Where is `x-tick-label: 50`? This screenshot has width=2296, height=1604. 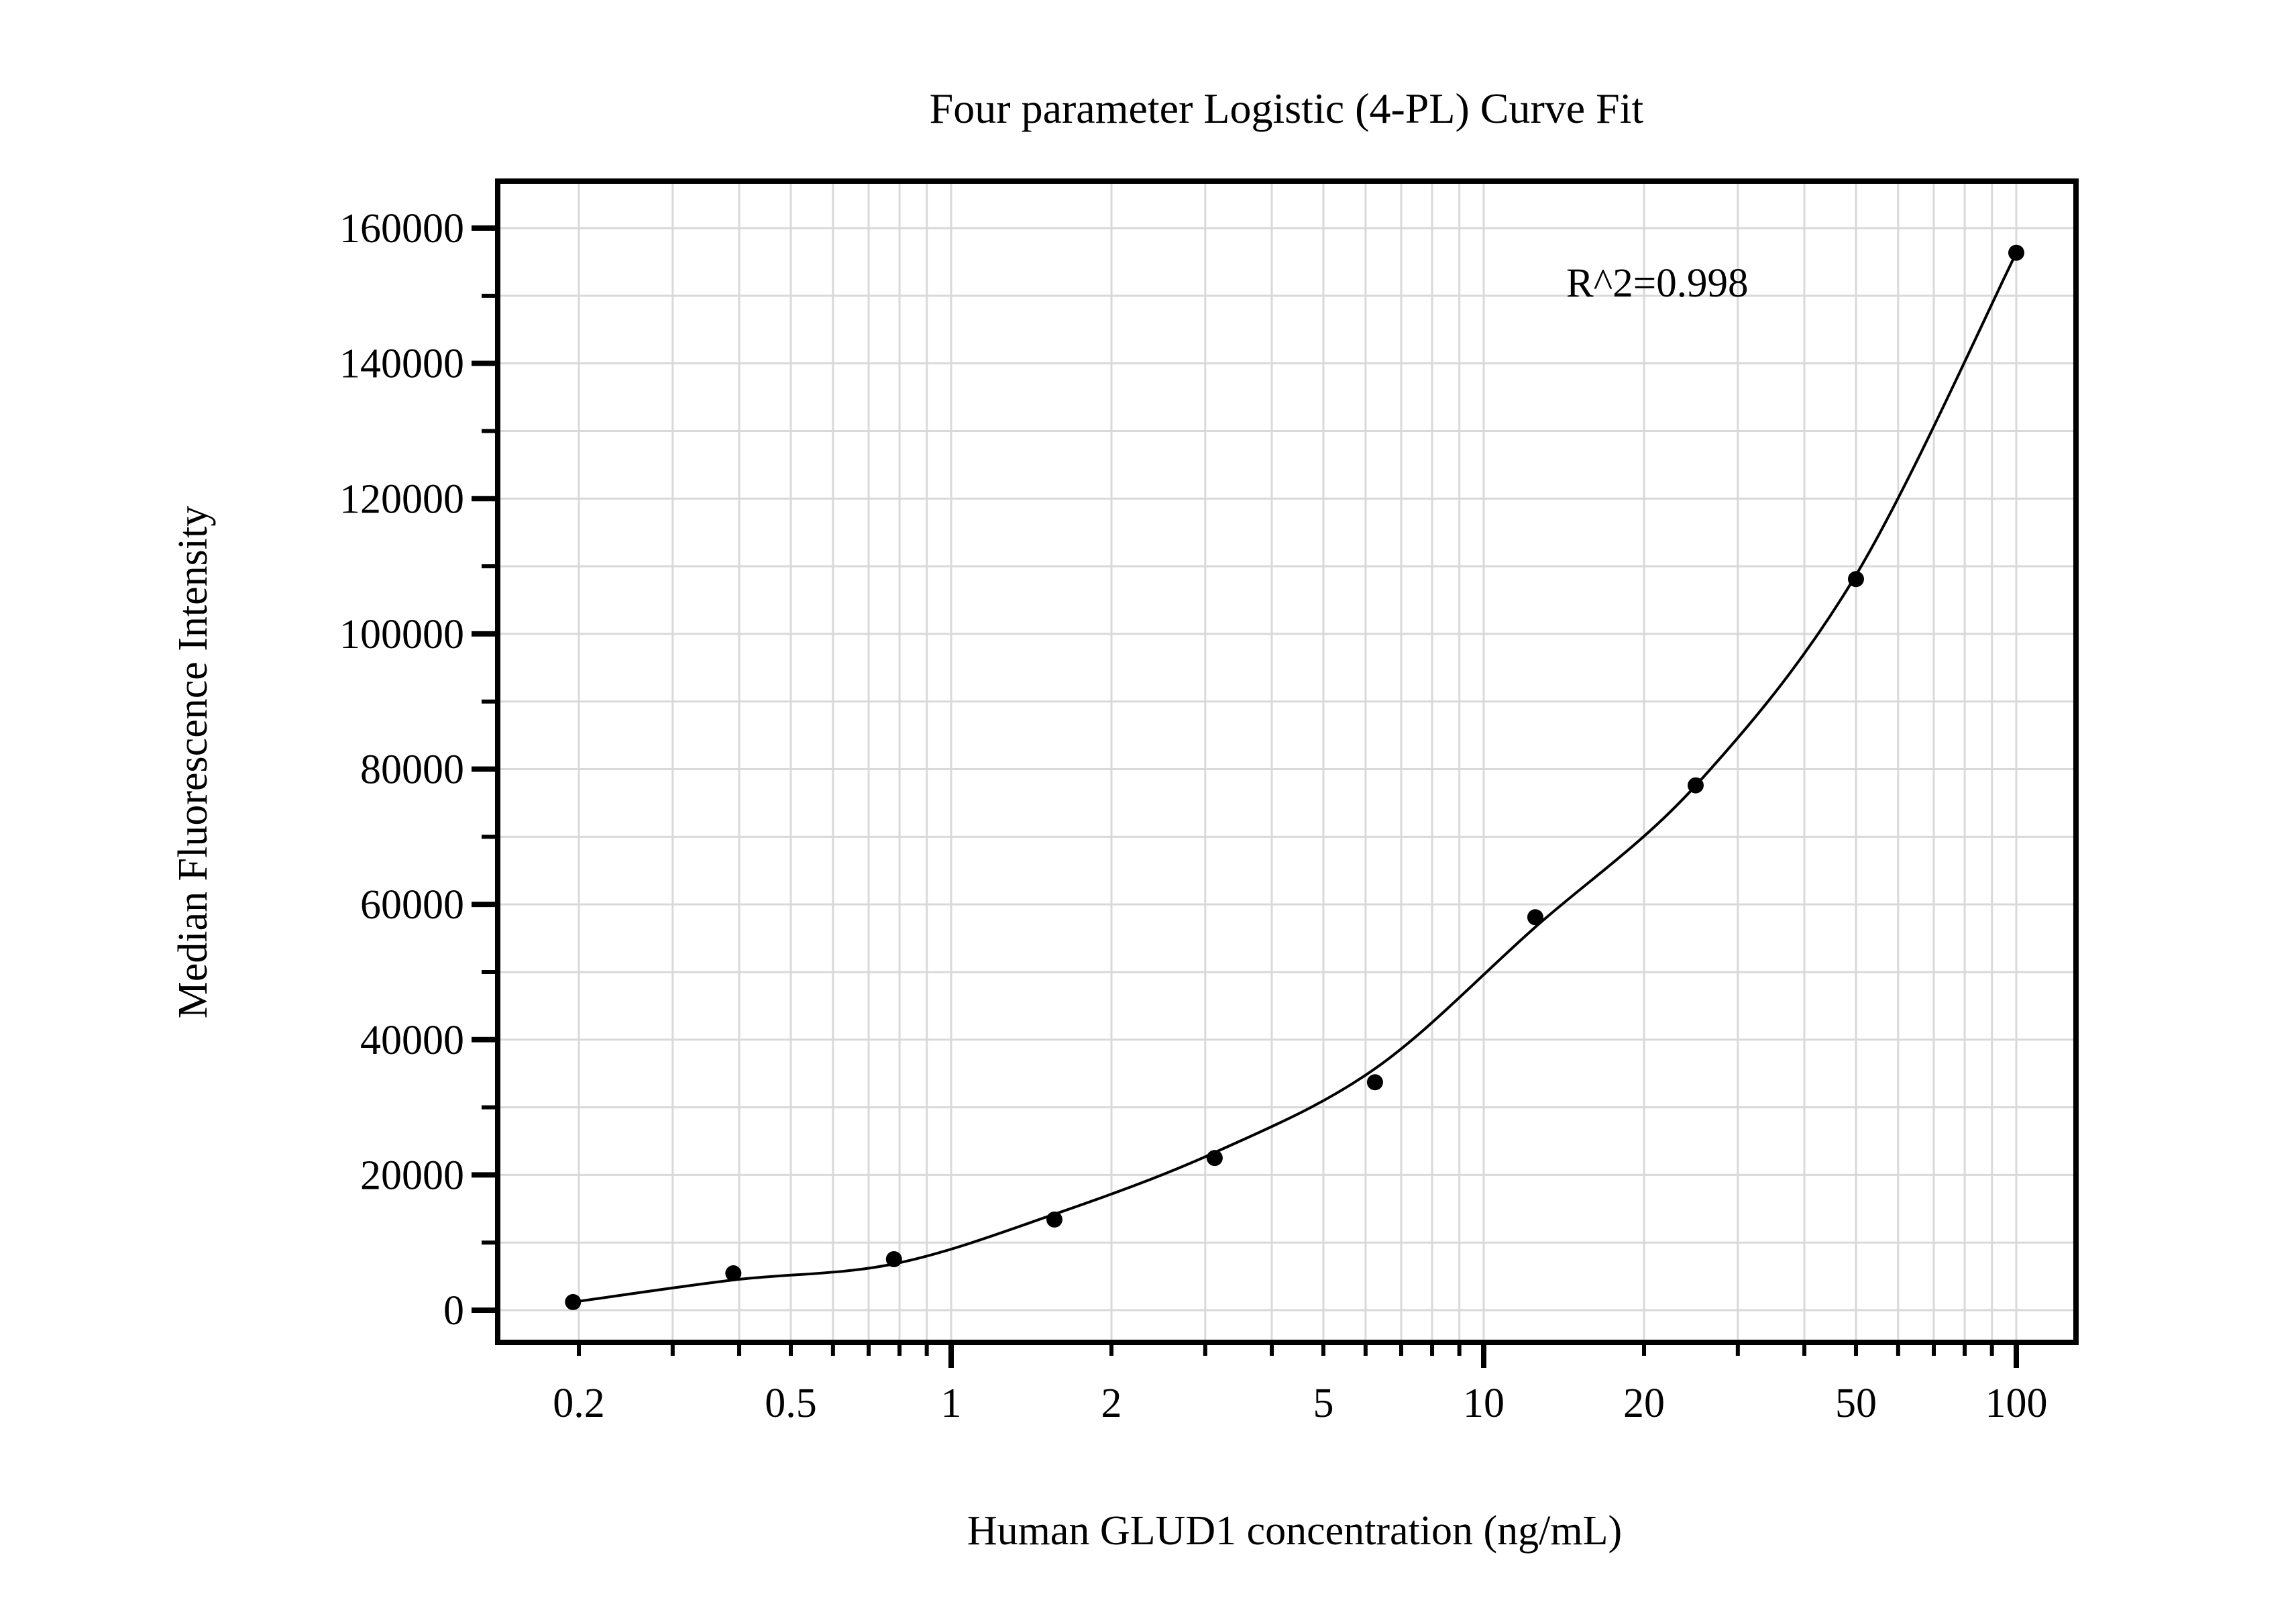
x-tick-label: 50 is located at coordinates (1856, 1403).